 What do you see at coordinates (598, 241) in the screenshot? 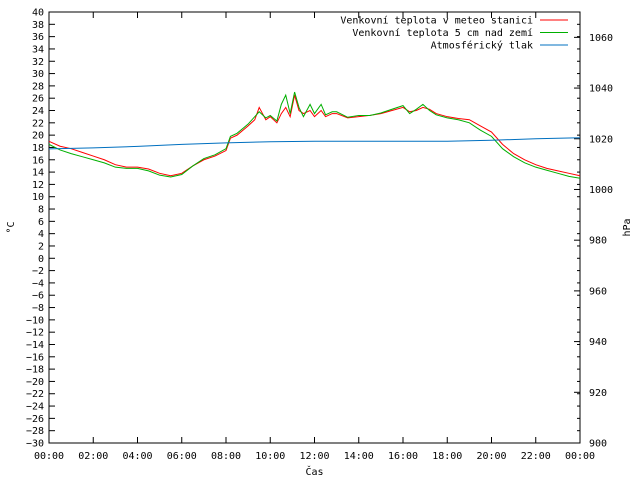
I see `y-right-tick-label: 980` at bounding box center [598, 241].